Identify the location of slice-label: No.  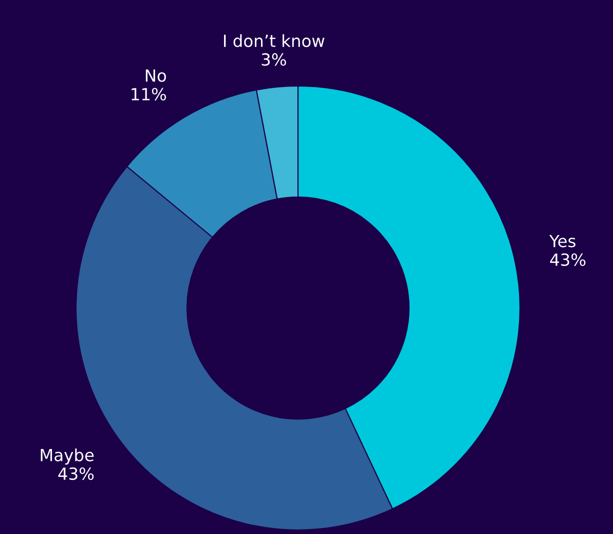
(156, 75).